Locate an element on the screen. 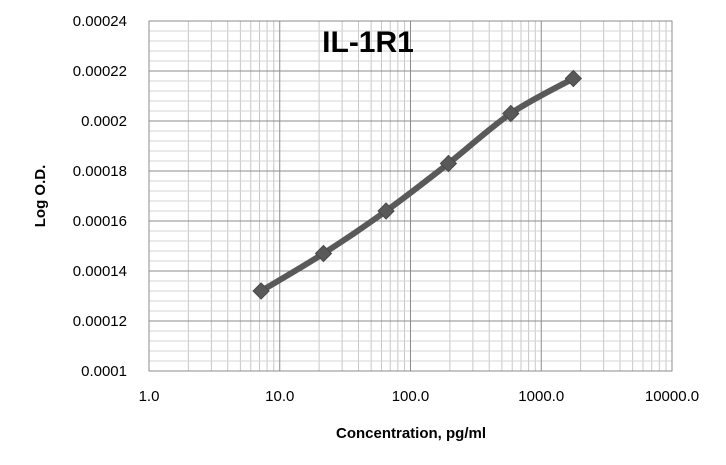 The width and height of the screenshot is (726, 465). y-axis-title: Log O.D. is located at coordinates (40, 196).